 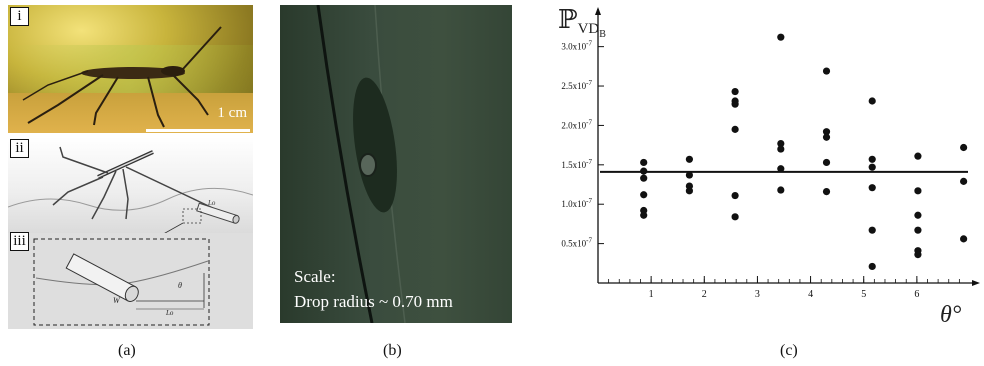 What do you see at coordinates (117, 300) in the screenshot?
I see `w-label: W` at bounding box center [117, 300].